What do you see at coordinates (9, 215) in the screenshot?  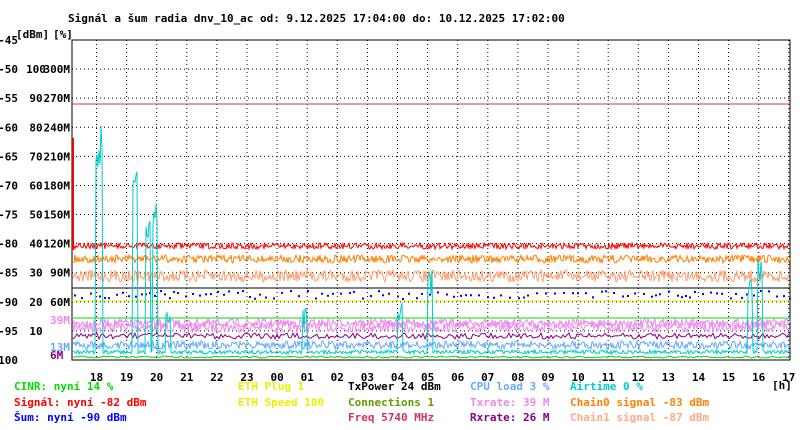 I see `tick-label-dbm: -75` at bounding box center [9, 215].